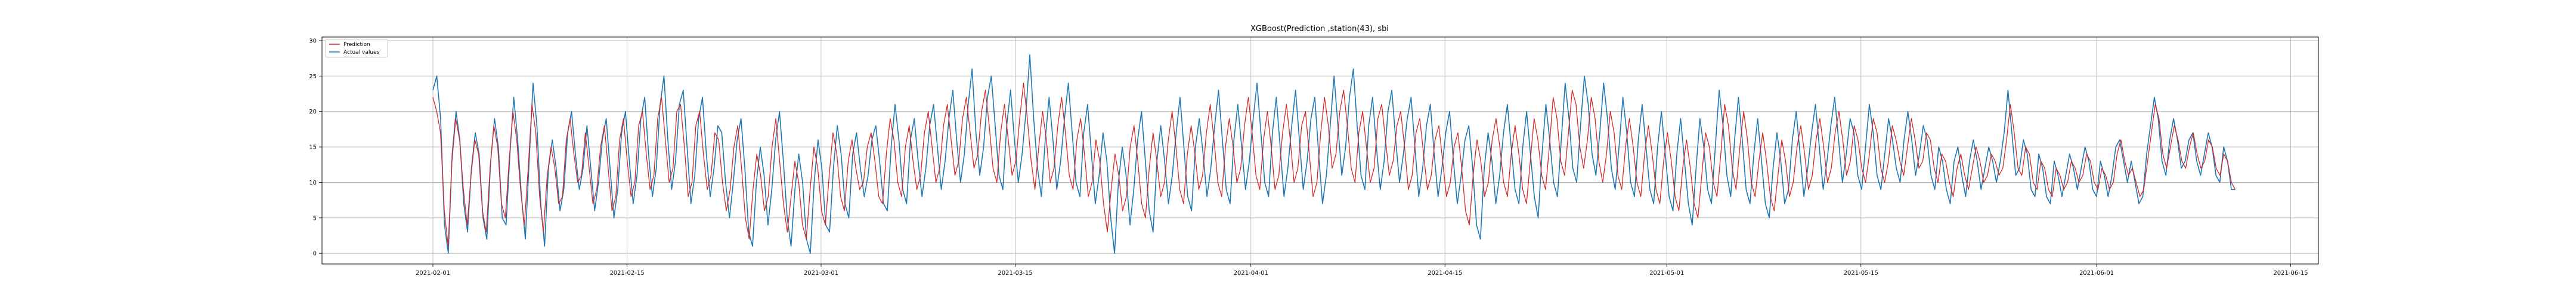  I want to click on y-tick-label: 0, so click(315, 254).